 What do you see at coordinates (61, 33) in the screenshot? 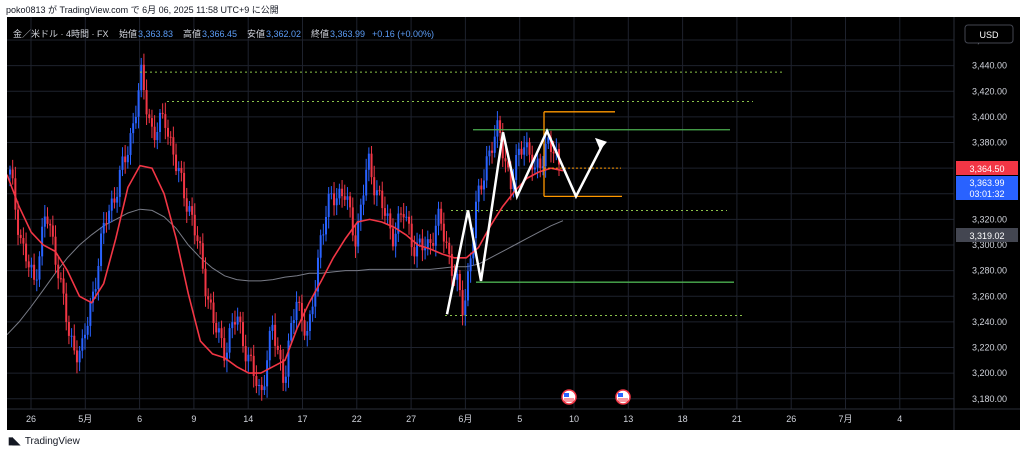
I see `legend-symbol: 金／米ドル · 4時間 · FX` at bounding box center [61, 33].